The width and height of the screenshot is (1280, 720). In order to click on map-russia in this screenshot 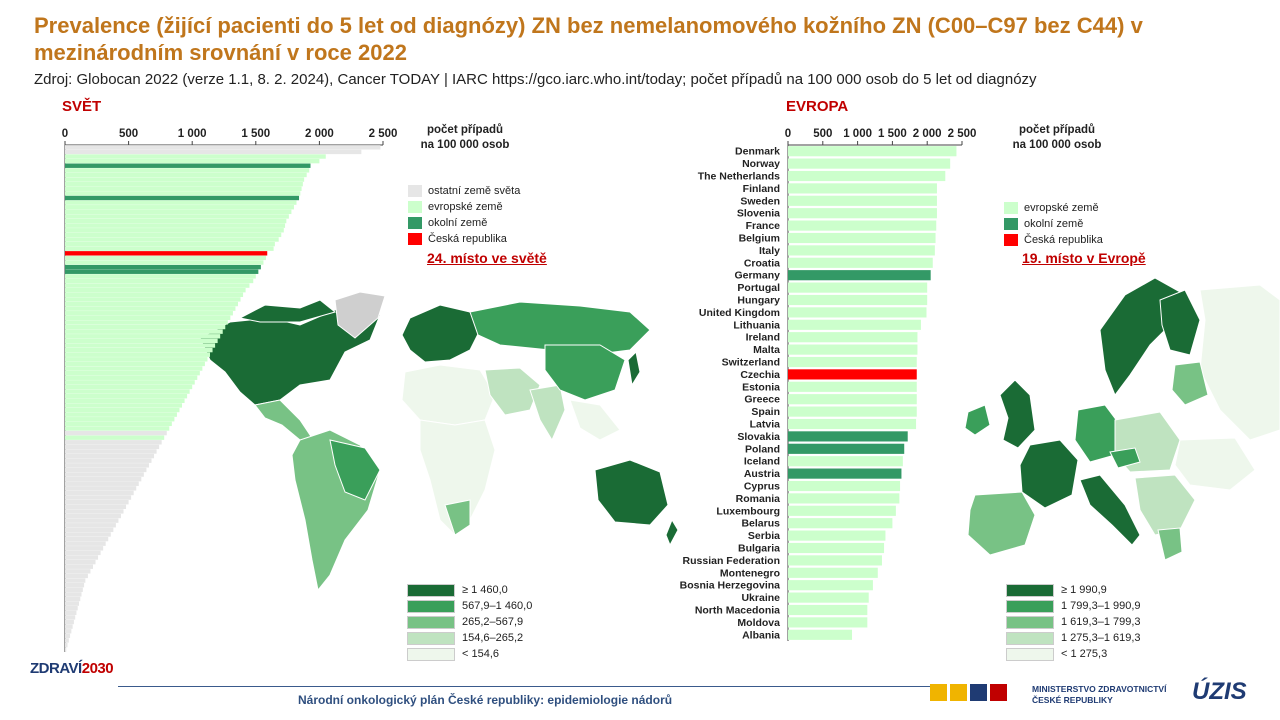, I will do `click(560, 328)`.